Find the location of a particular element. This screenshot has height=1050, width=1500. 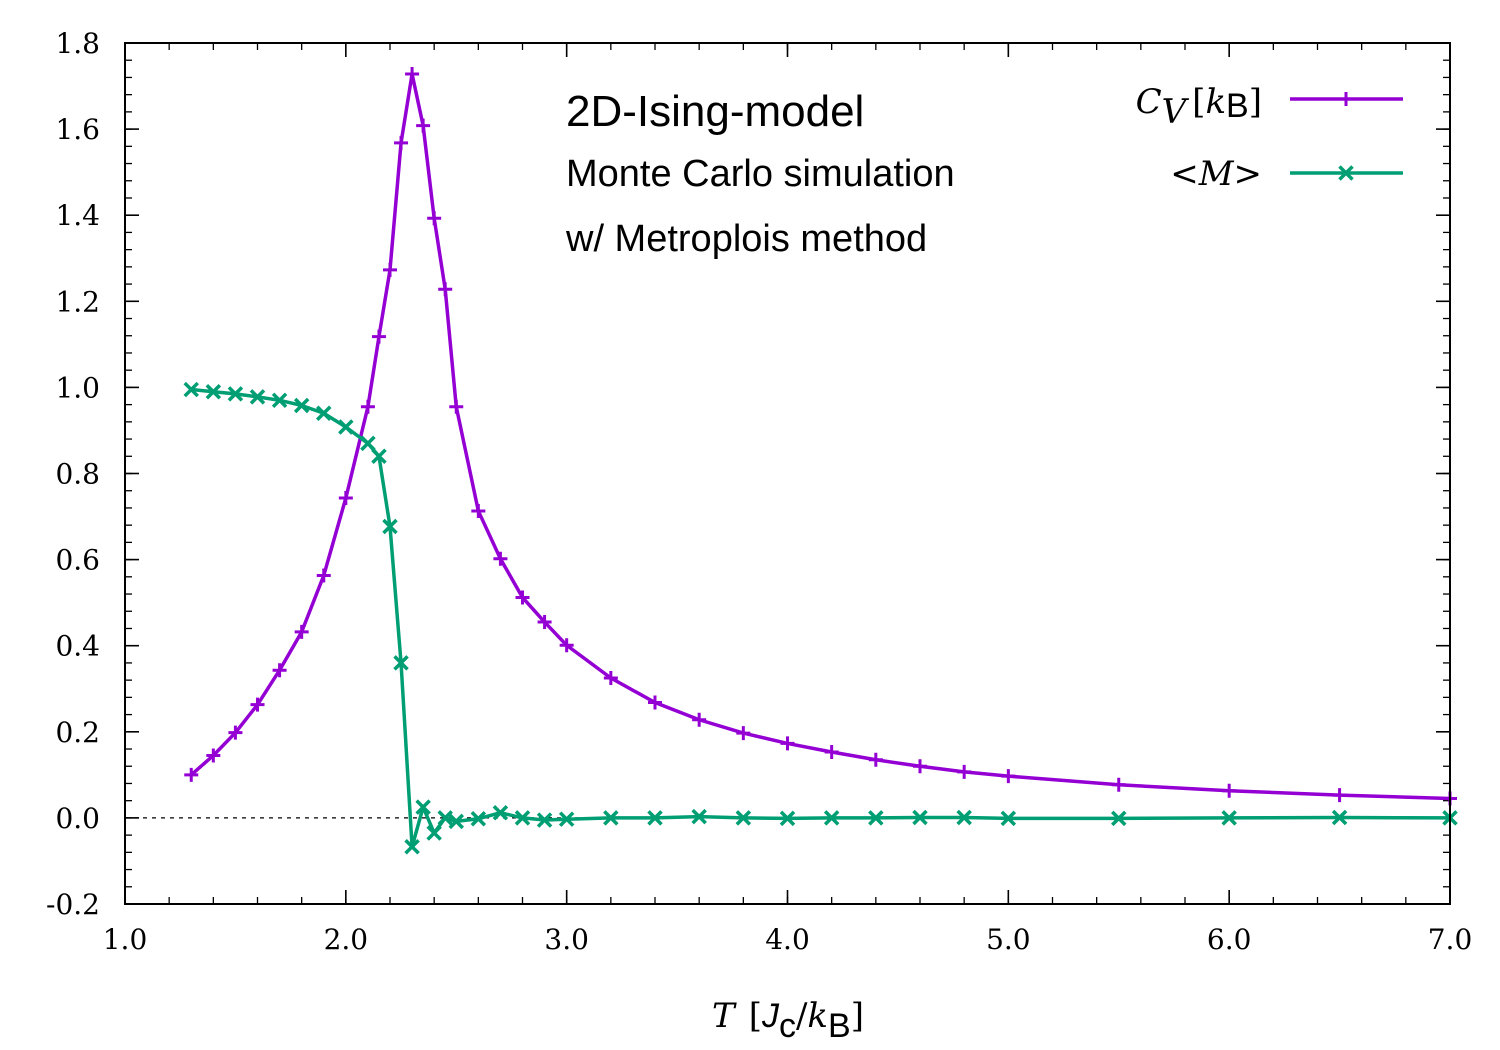

x-tick-label: 2.0 is located at coordinates (346, 939).